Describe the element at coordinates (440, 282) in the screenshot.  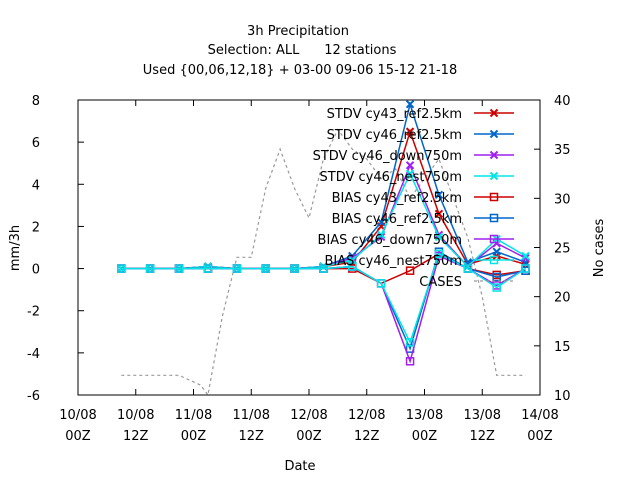
I see `legend-label: CASES` at that location.